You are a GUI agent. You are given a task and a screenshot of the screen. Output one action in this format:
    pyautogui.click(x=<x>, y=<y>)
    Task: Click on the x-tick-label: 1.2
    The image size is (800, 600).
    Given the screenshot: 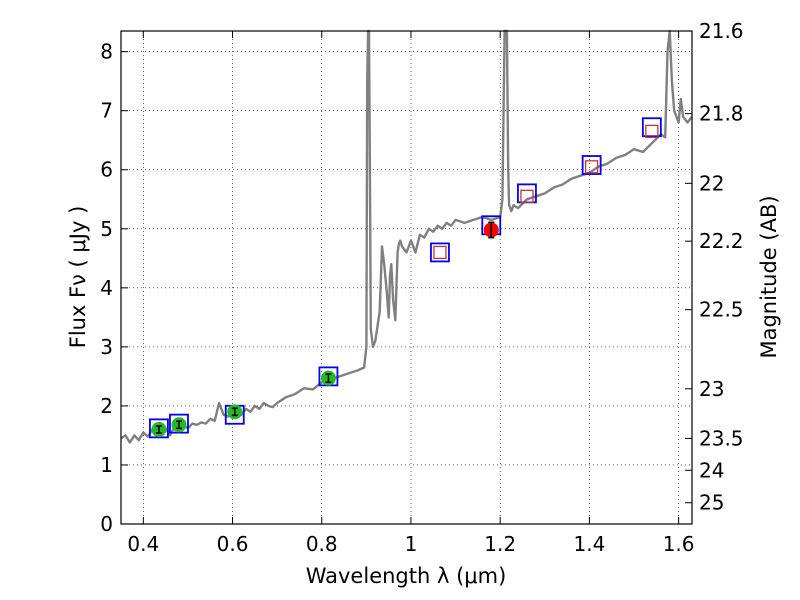 What is the action you would take?
    pyautogui.click(x=500, y=544)
    